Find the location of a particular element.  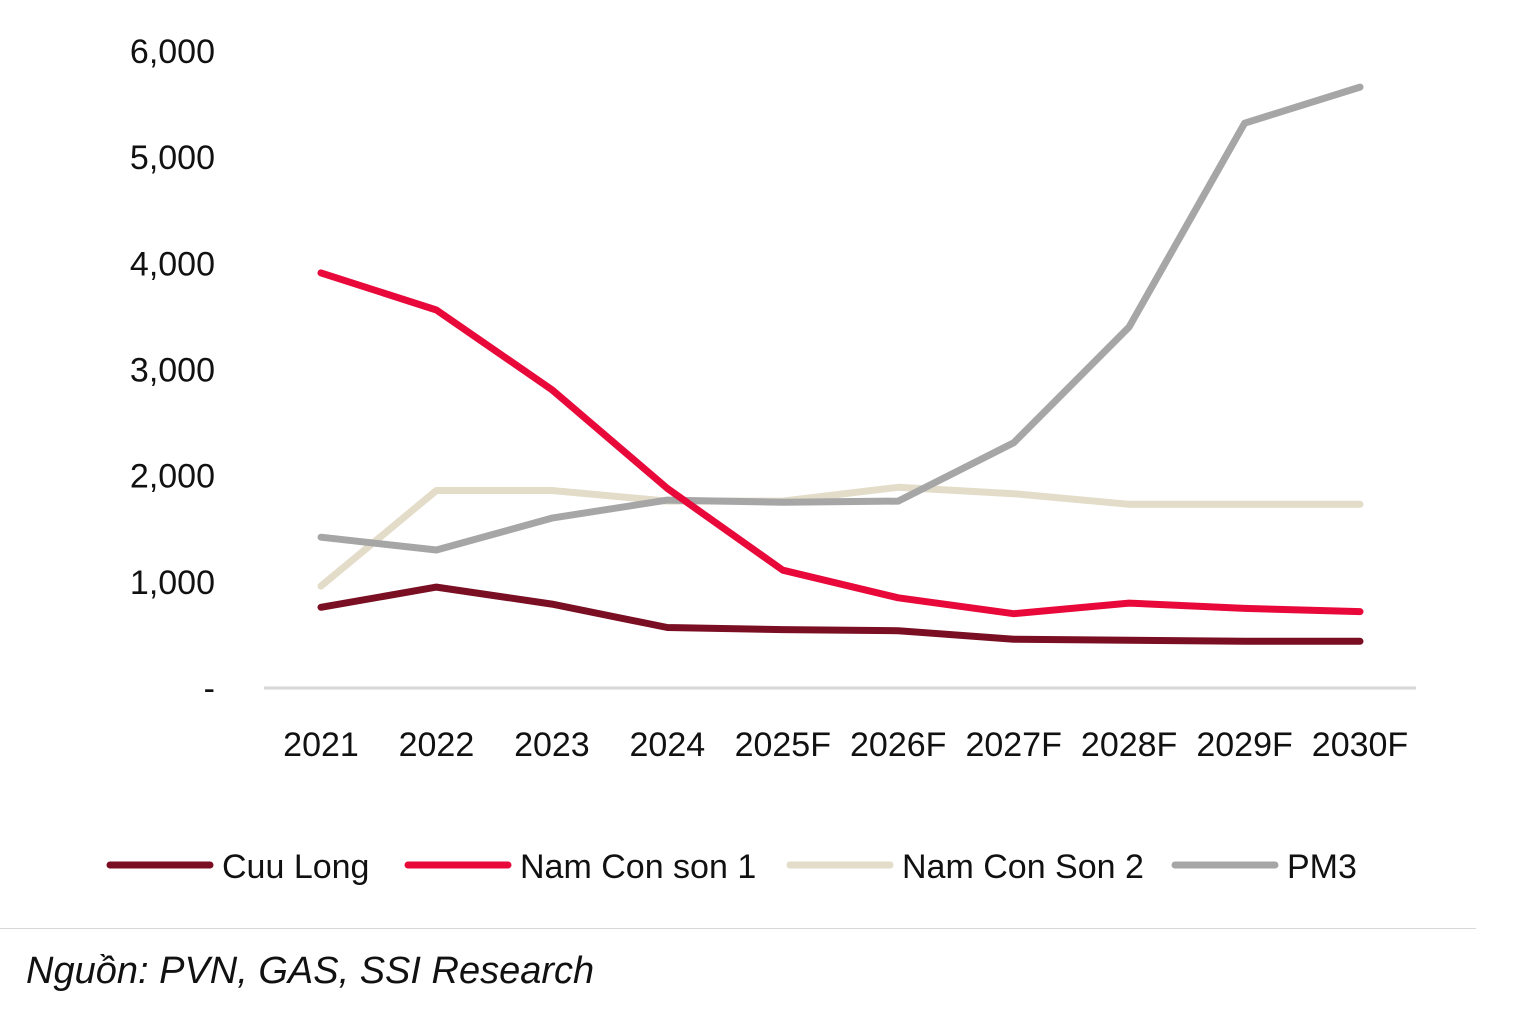

y-tick-label-5000: 5,000 is located at coordinates (172, 158).